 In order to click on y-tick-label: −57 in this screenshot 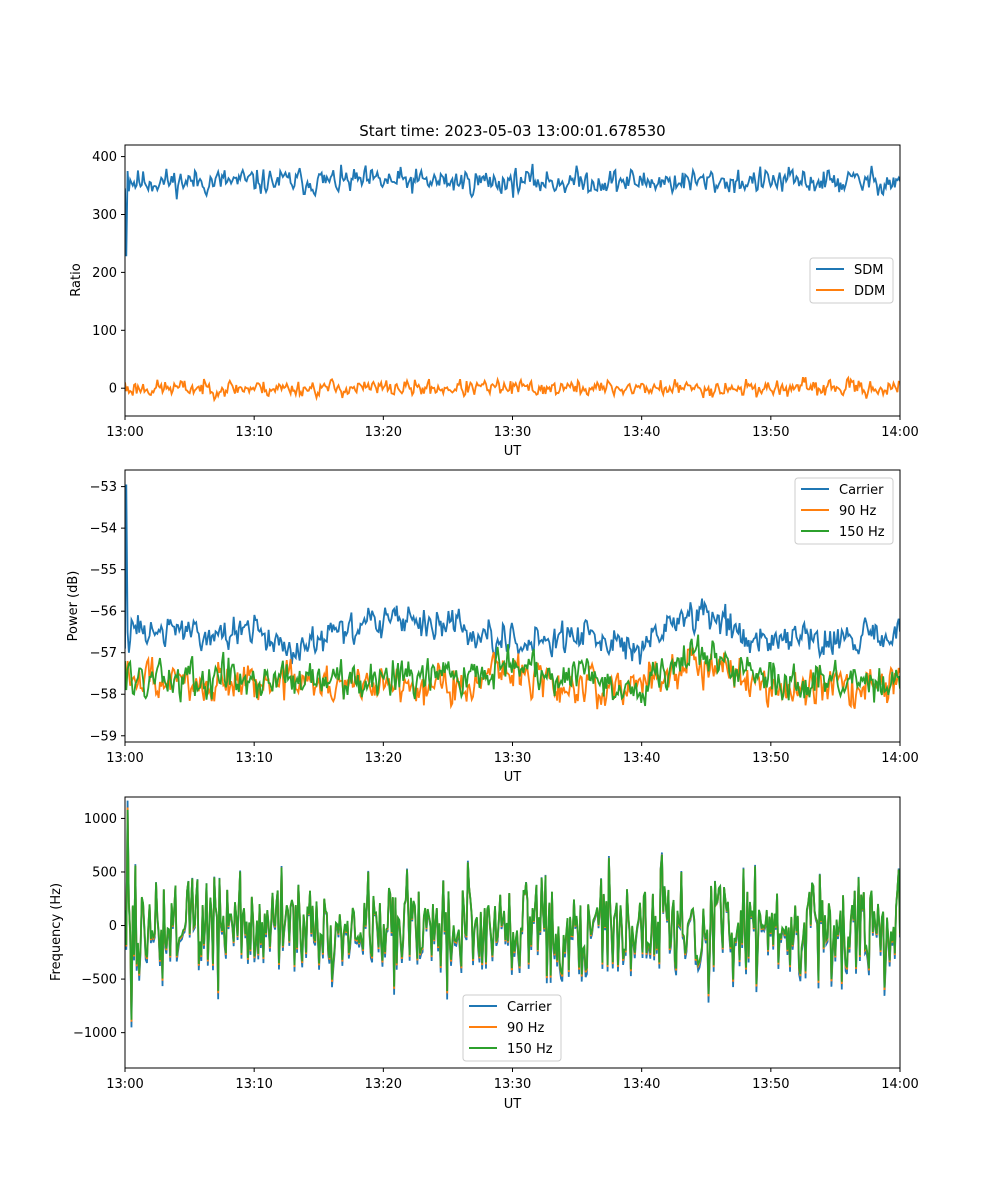, I will do `click(103, 653)`.